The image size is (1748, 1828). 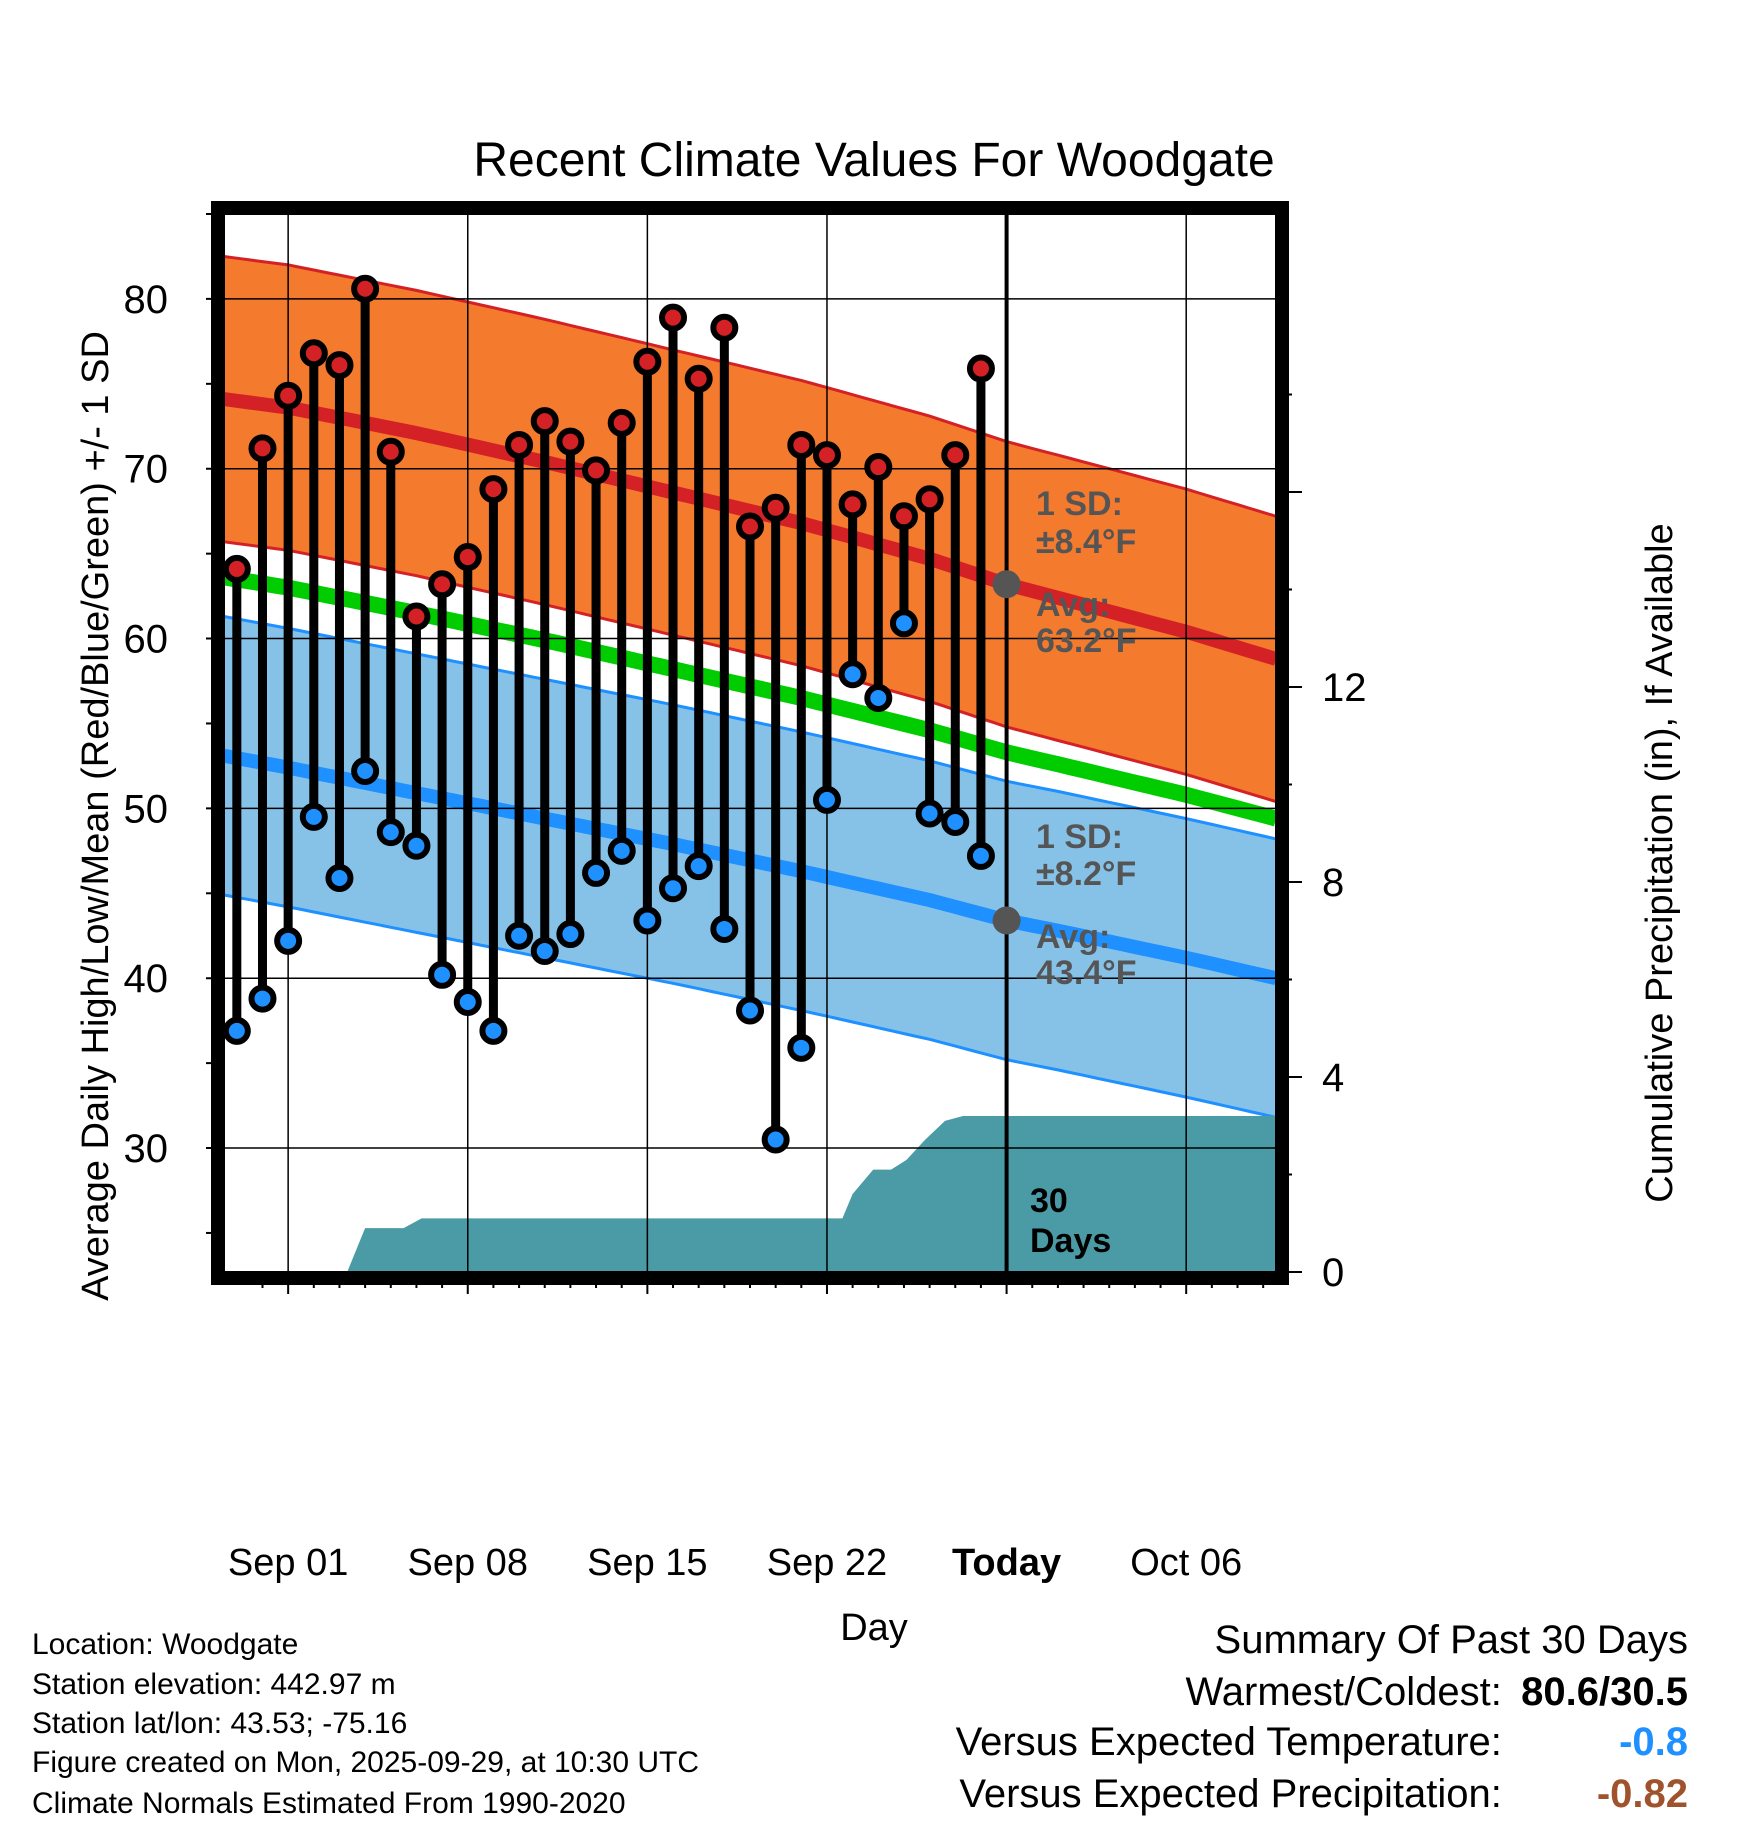 What do you see at coordinates (146, 470) in the screenshot?
I see `y-tick-label: 70` at bounding box center [146, 470].